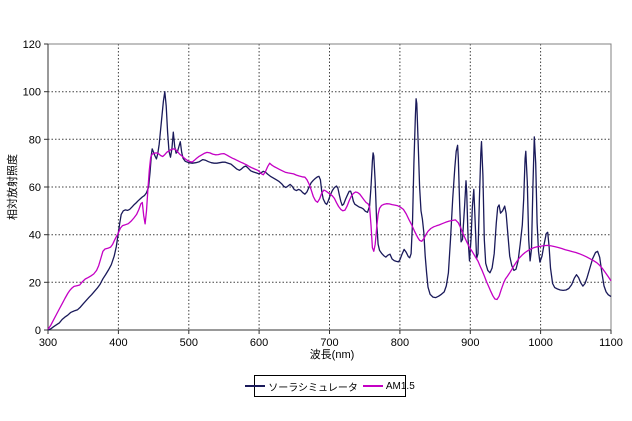 The image size is (632, 421). What do you see at coordinates (118, 343) in the screenshot?
I see `x-tick-label: 400` at bounding box center [118, 343].